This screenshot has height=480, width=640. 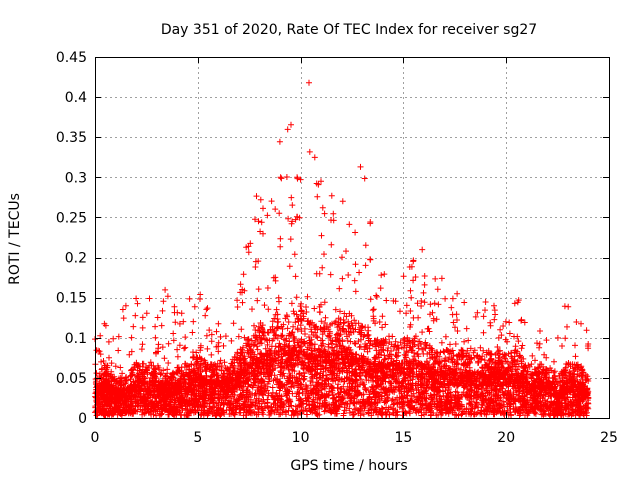 I want to click on y-tick-label: 0.25, so click(x=71, y=218).